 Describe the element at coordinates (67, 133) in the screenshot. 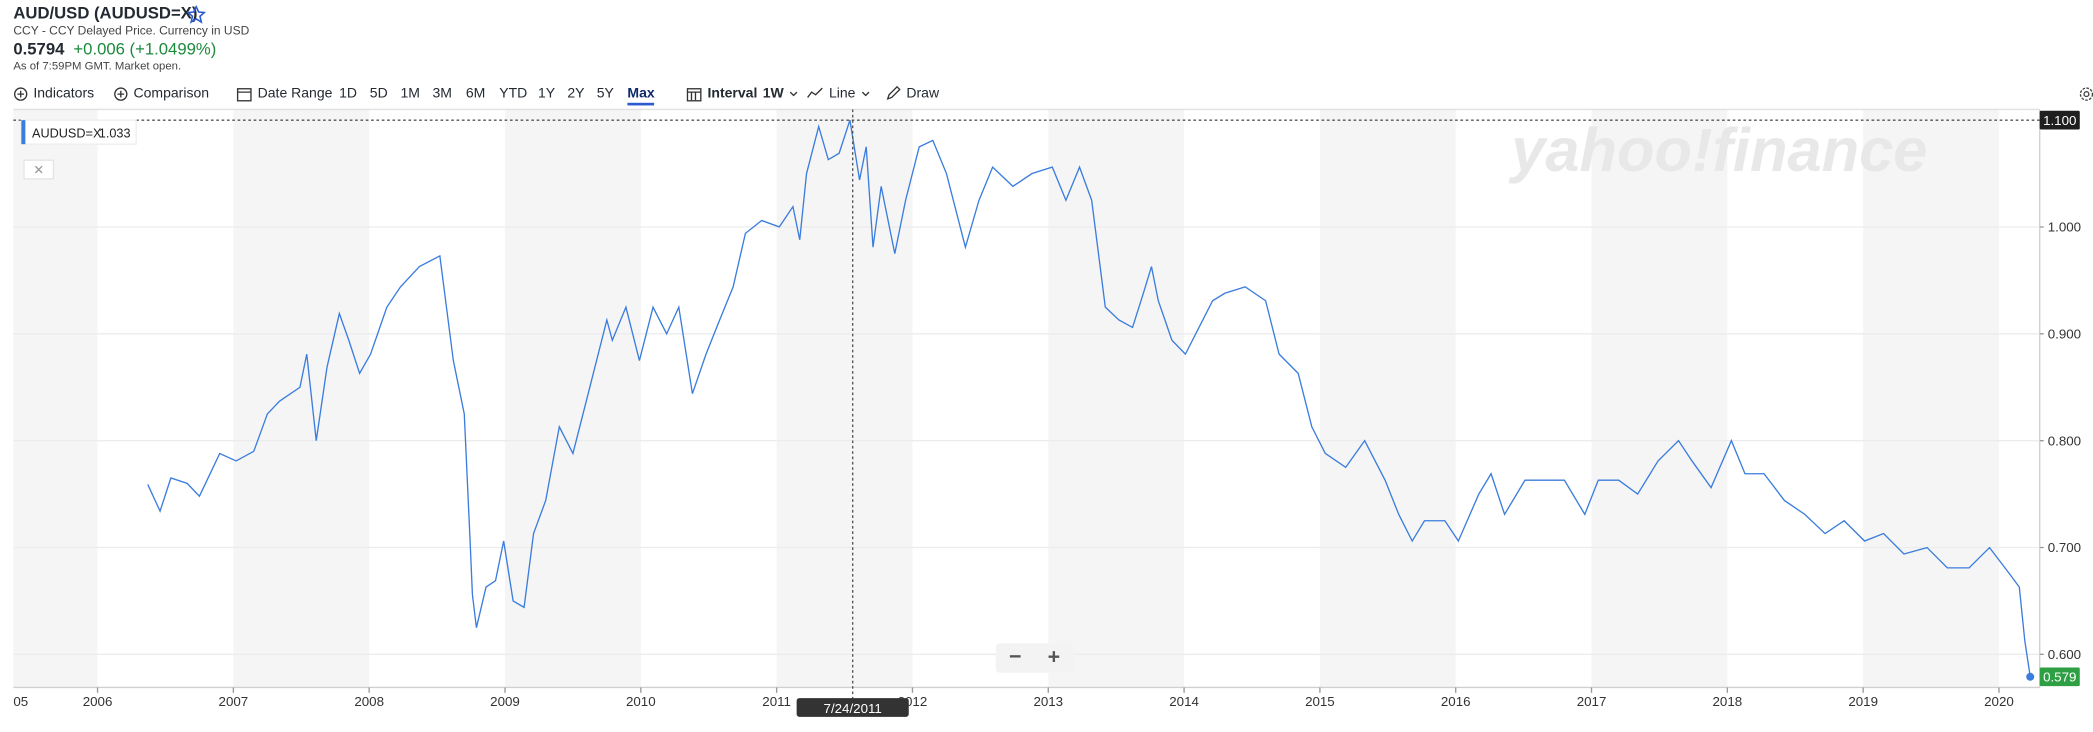

I see `legend-name: AUDUSD=X` at that location.